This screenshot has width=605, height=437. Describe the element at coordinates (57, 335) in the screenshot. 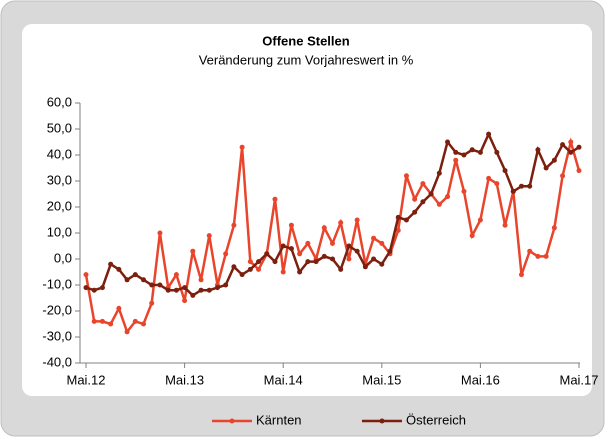

I see `y-tick-label: -30,0` at that location.